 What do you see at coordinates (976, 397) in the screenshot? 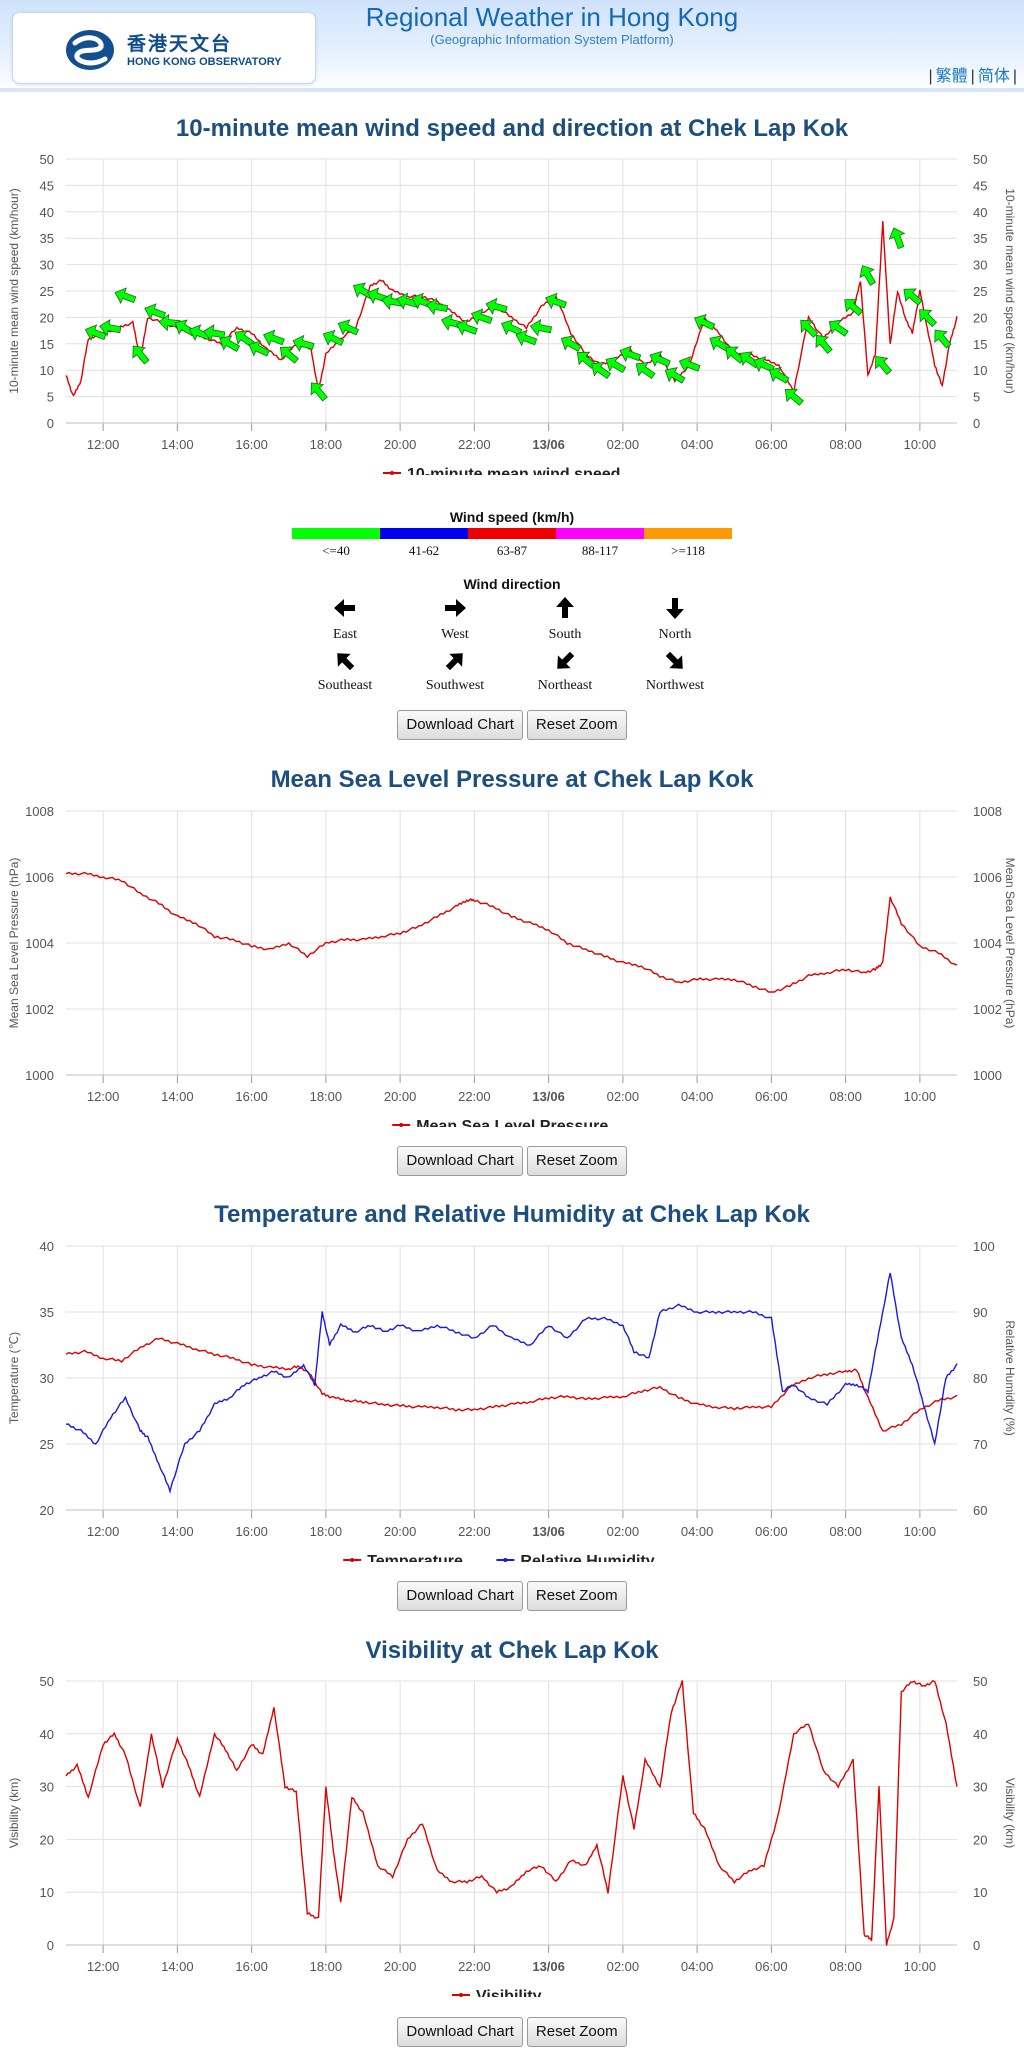
I see `y-right-tick-label: 5` at bounding box center [976, 397].